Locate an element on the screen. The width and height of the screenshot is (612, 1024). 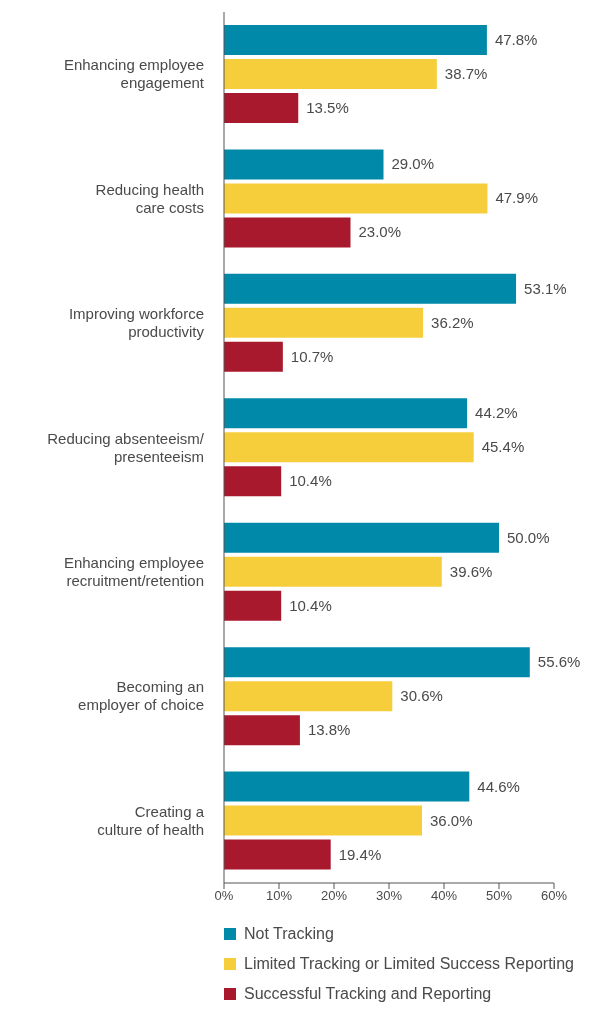
y-tick-label: Becoming an employer of choice is located at coordinates (141, 696).